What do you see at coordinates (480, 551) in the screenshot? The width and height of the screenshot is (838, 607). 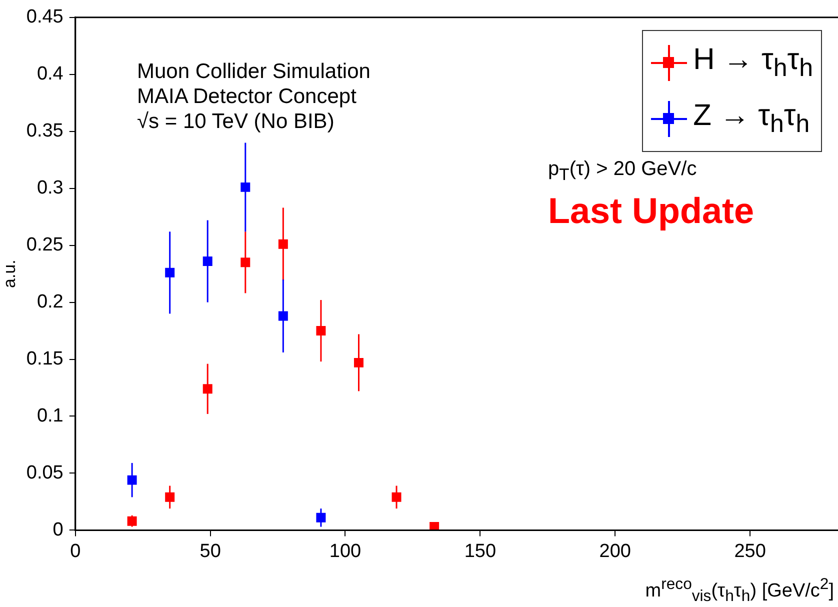 I see `x-tick-label: 150` at bounding box center [480, 551].